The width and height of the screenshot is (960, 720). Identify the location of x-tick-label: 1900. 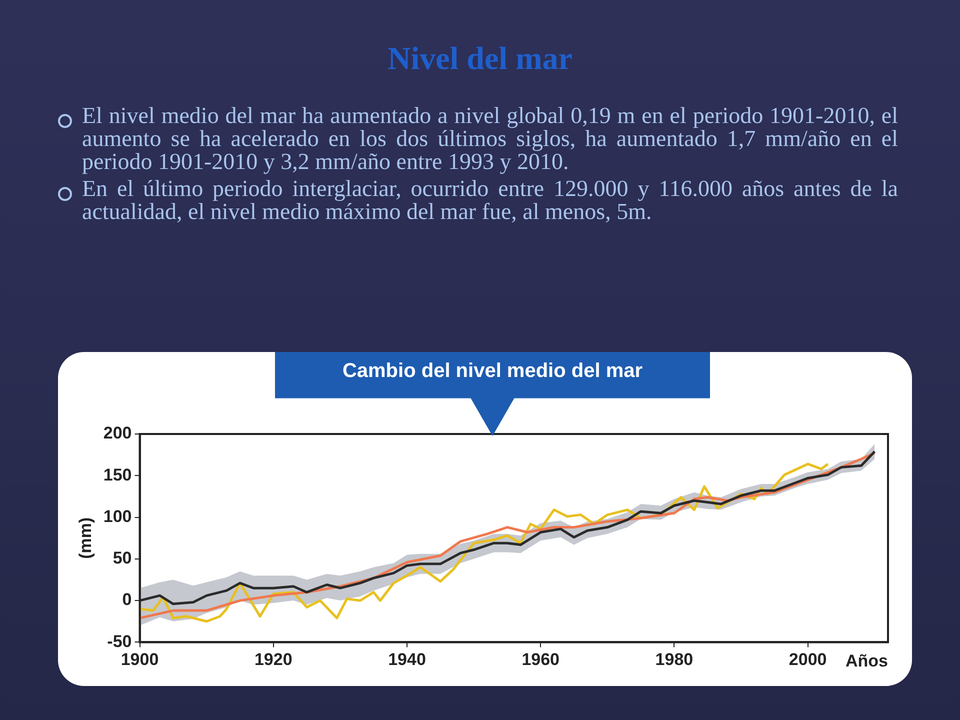
(139, 660).